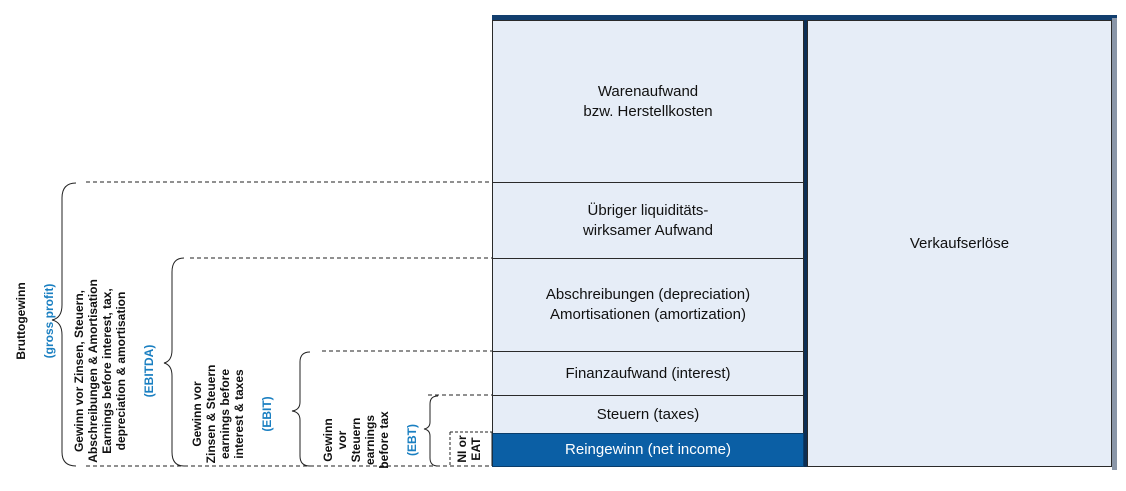 The width and height of the screenshot is (1126, 491). What do you see at coordinates (804, 17) in the screenshot?
I see `top-border` at bounding box center [804, 17].